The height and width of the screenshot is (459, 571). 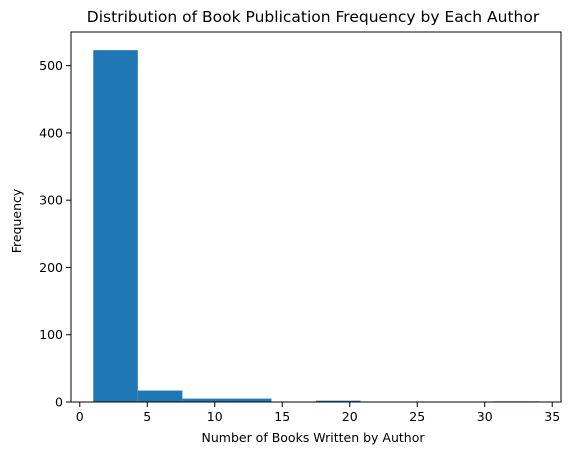 I want to click on y-axis-ticks: 0 100 200 300 400 500, so click(x=55, y=234).